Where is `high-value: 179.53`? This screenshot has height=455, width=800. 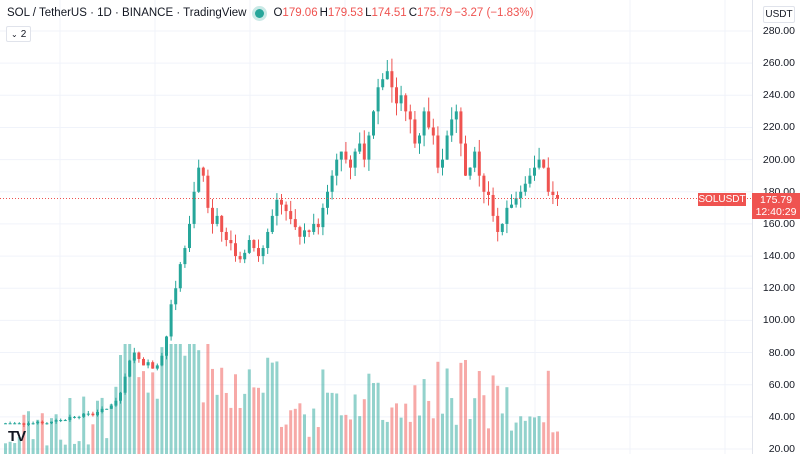
high-value: 179.53 is located at coordinates (345, 13).